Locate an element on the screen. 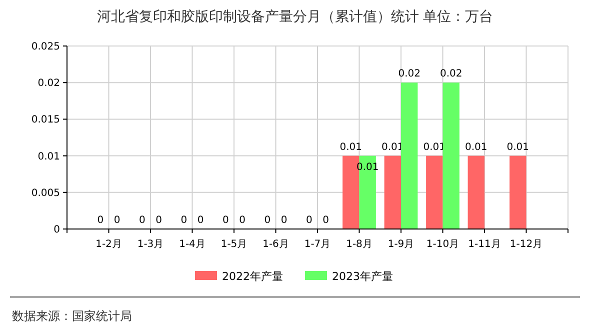  x-tick-label: 1-9月 is located at coordinates (401, 244).